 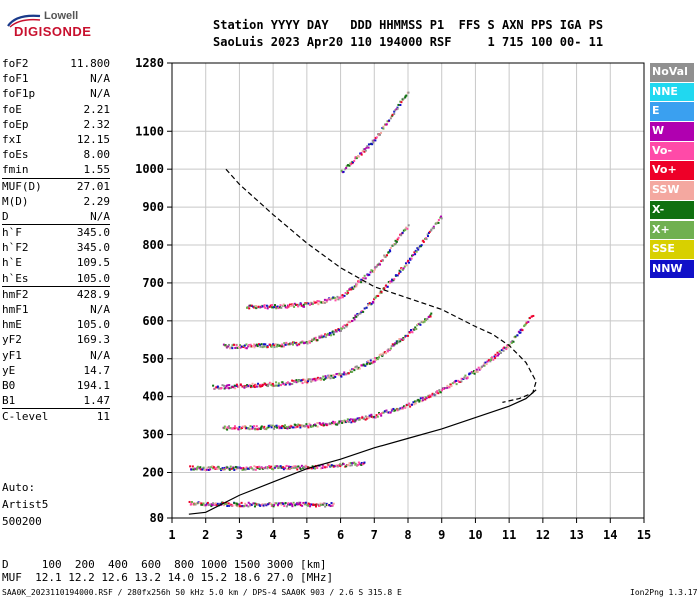 What do you see at coordinates (9, 370) in the screenshot?
I see `param-key: yE` at bounding box center [9, 370].